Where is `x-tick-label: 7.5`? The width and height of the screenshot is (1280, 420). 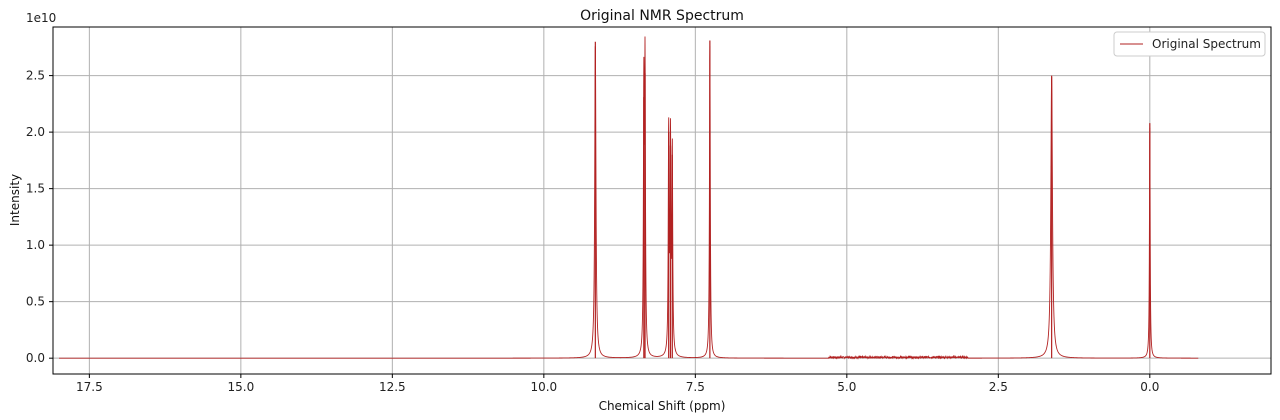
x-tick-label: 7.5 is located at coordinates (695, 387).